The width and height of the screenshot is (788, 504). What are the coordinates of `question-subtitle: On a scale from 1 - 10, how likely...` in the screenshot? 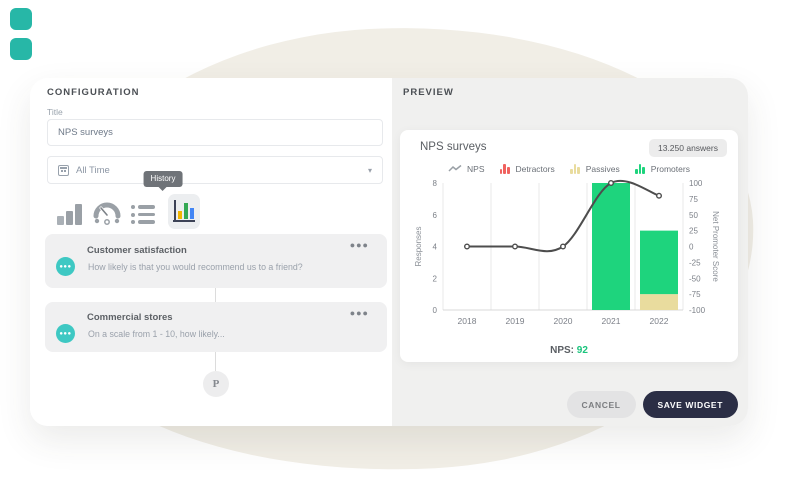 It's located at (156, 334).